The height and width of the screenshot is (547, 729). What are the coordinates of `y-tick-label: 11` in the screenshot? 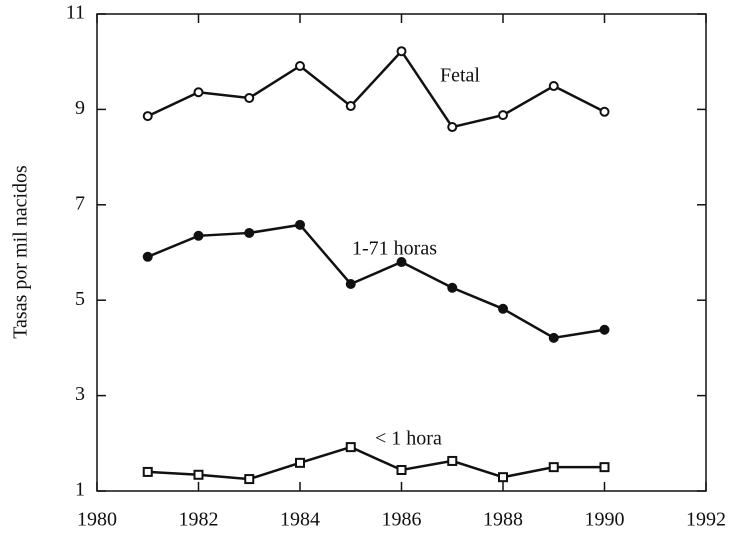 It's located at (75, 13).